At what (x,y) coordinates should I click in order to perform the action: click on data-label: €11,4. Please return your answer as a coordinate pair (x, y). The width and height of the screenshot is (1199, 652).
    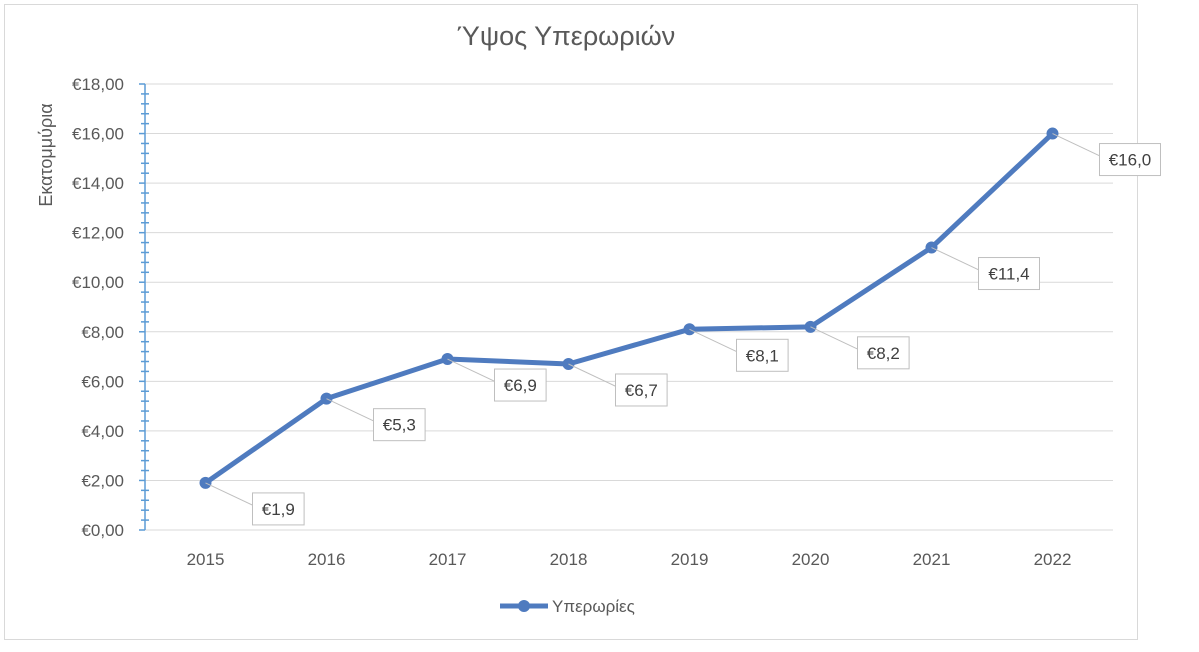
    Looking at the image, I should click on (1008, 274).